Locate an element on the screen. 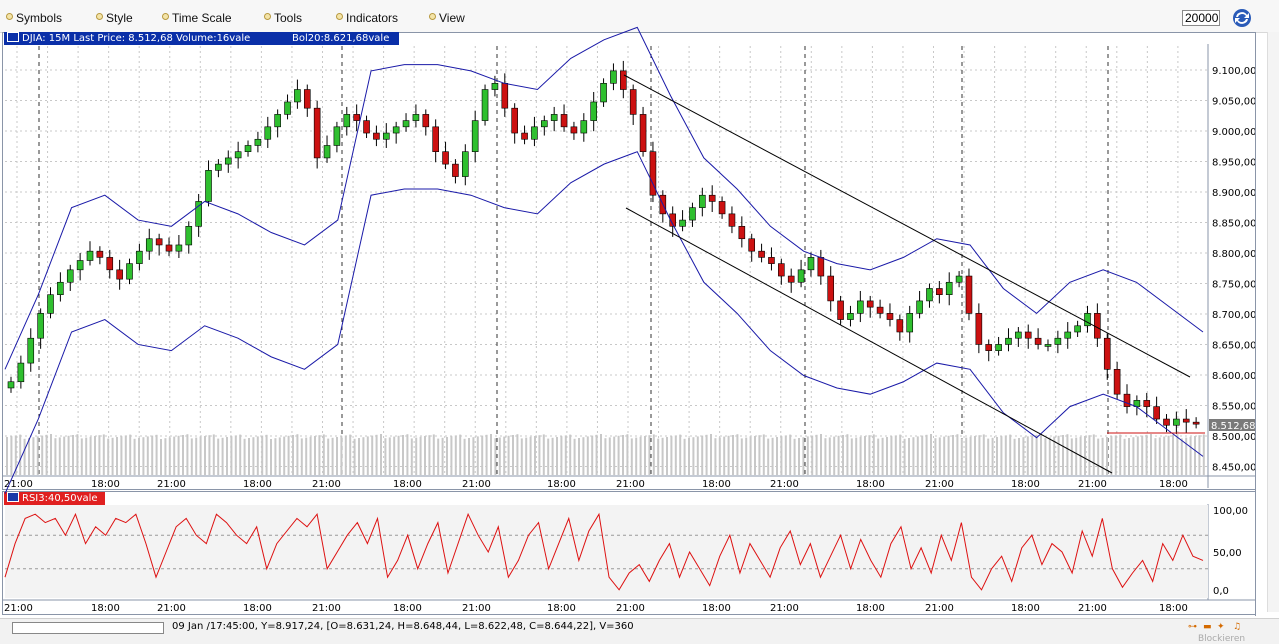 The image size is (1279, 644). menu-time-scale: Time Scale is located at coordinates (197, 18).